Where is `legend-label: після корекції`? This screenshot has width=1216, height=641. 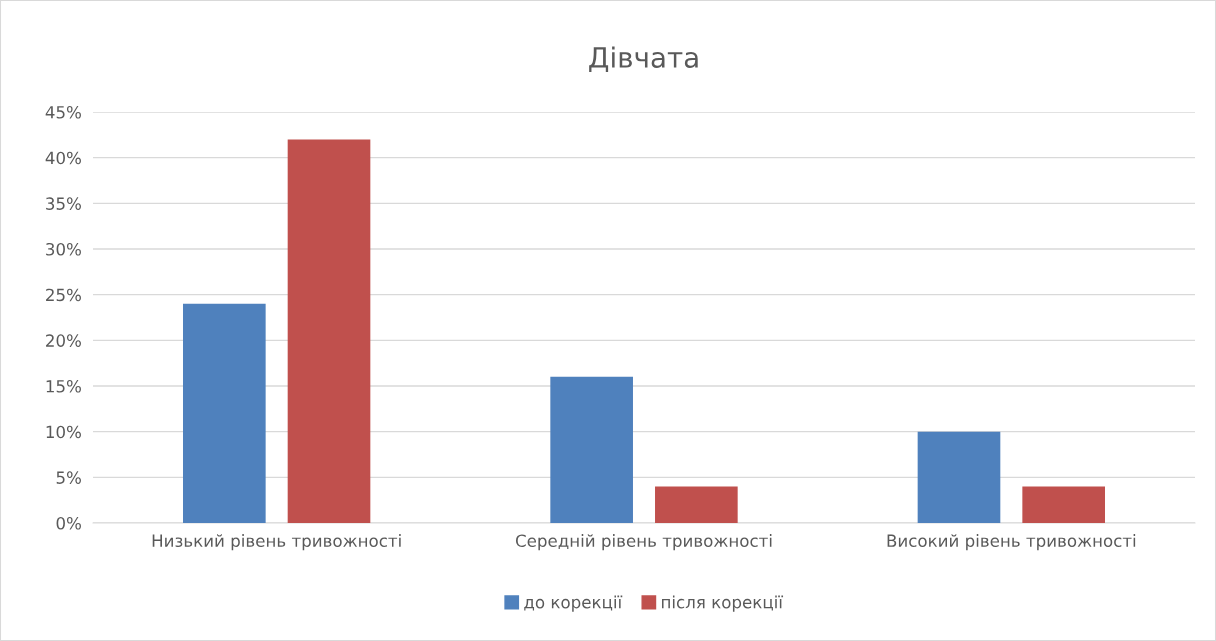 legend-label: після корекції is located at coordinates (723, 603).